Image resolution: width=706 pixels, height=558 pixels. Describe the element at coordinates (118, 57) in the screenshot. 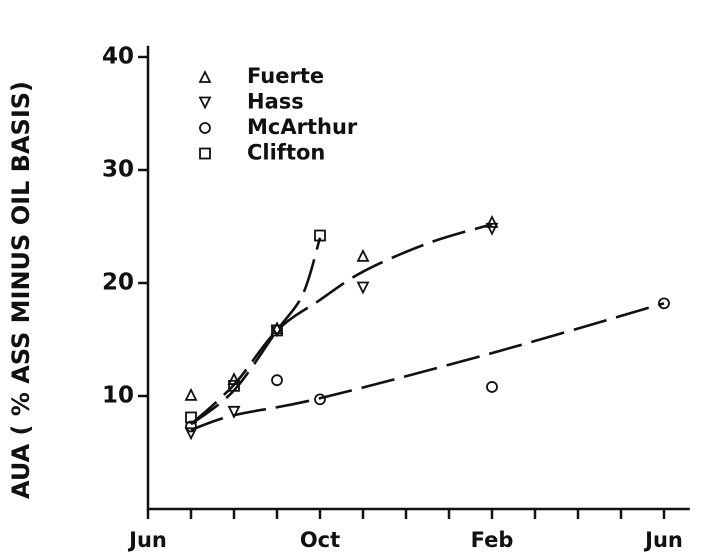

I see `y-tick-label: 40` at that location.